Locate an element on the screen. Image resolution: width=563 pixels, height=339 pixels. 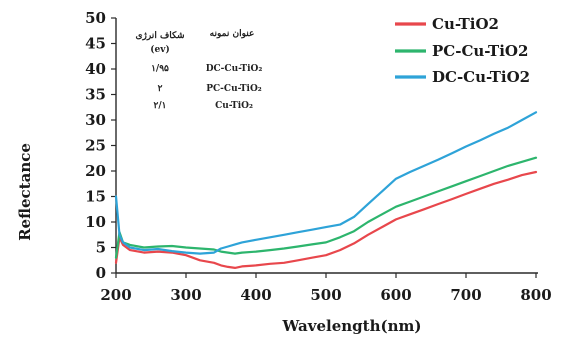
x-tick-label: 700 is located at coordinates (465, 295).